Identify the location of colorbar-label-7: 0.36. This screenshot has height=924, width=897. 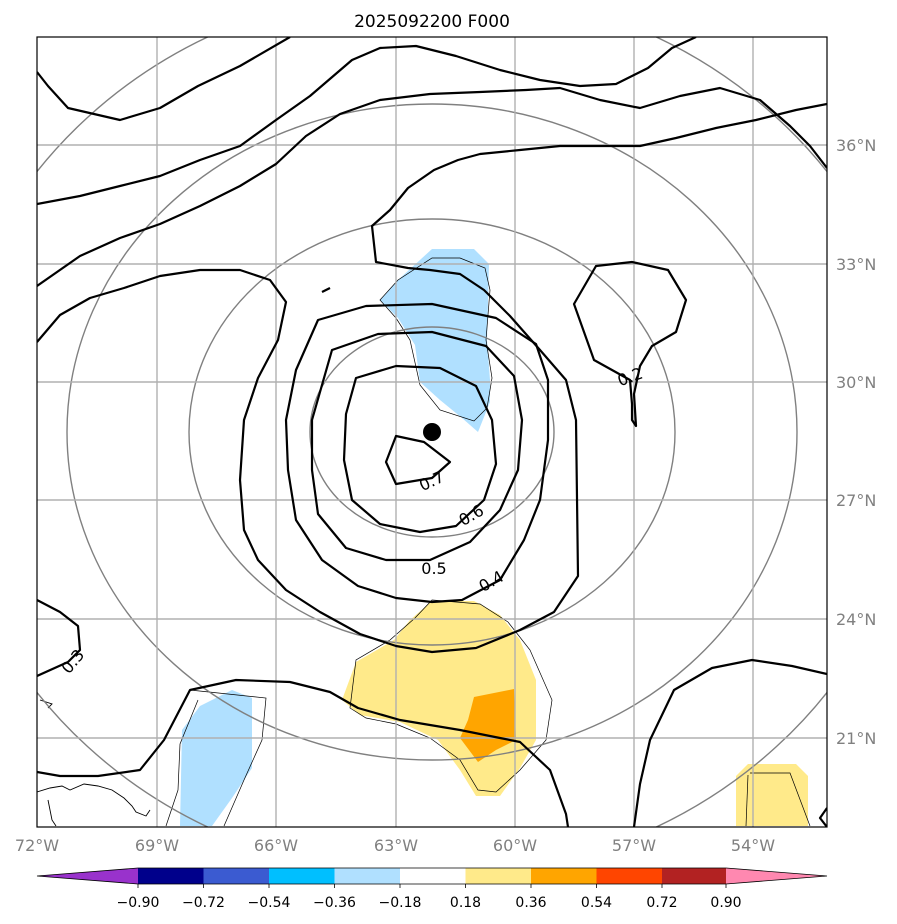
(530, 903).